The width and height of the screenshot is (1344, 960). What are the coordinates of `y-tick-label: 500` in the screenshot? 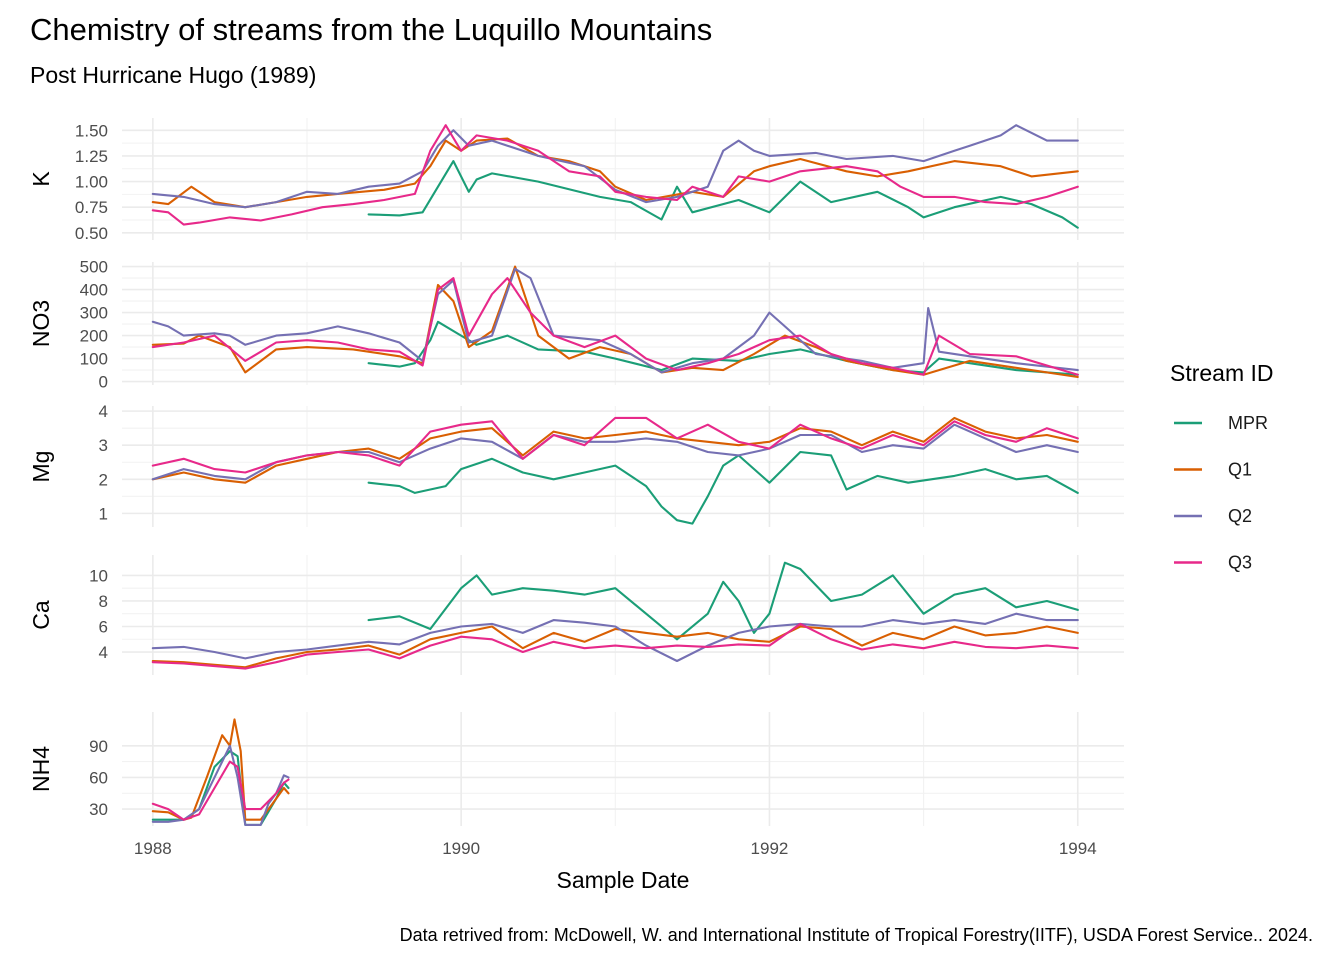 It's located at (94, 267).